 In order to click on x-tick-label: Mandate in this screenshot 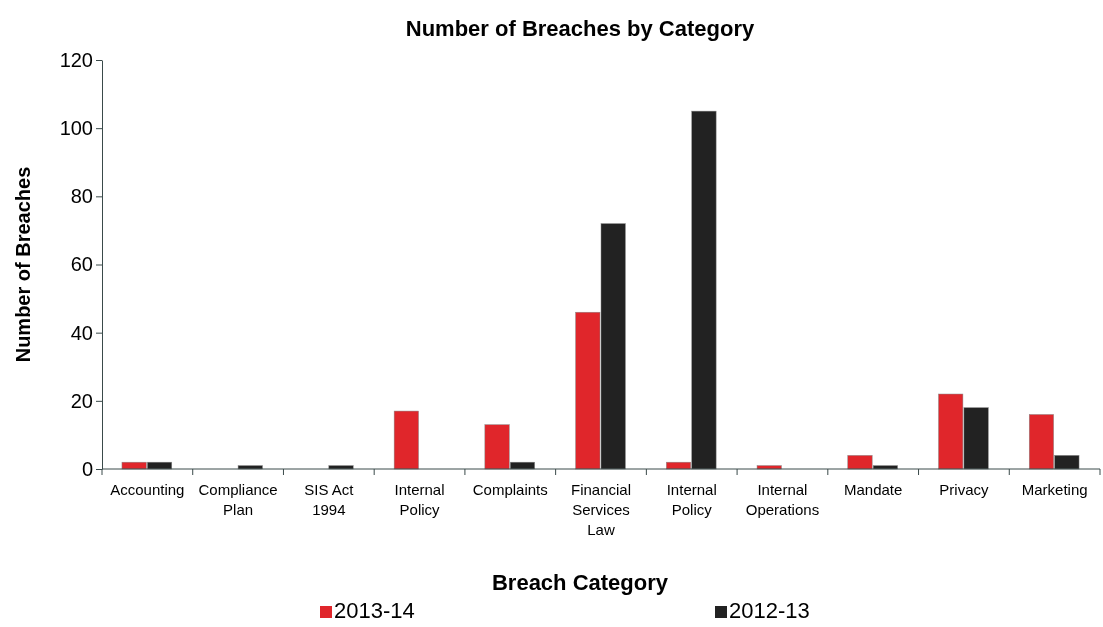, I will do `click(873, 489)`.